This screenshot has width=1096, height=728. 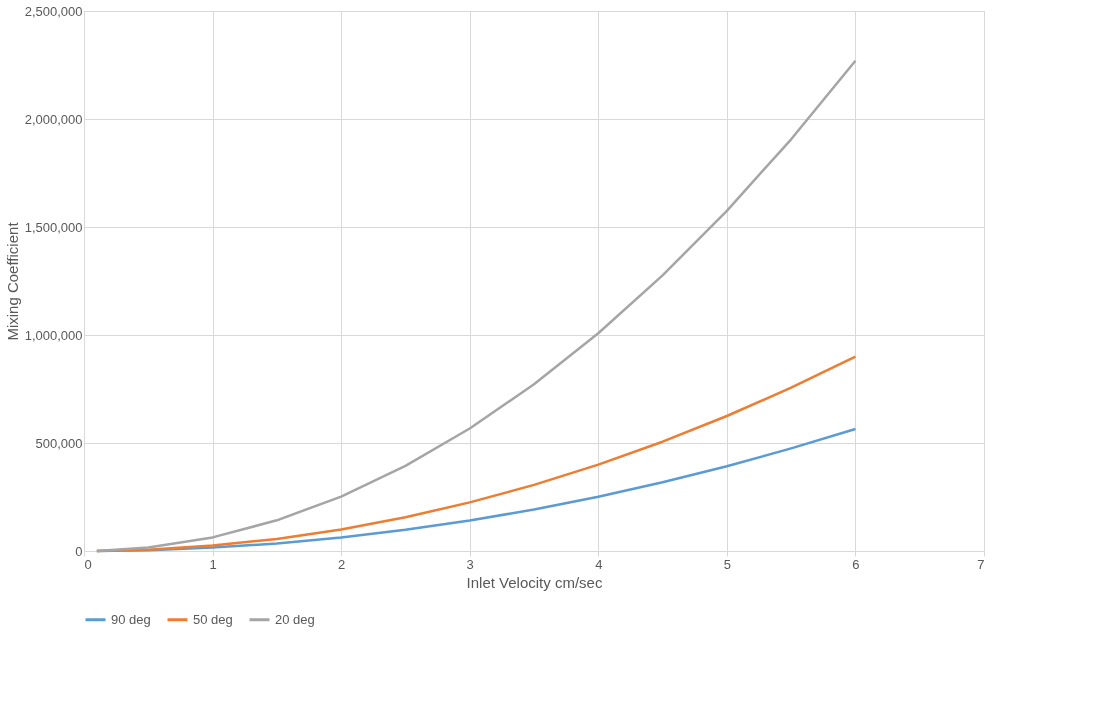 What do you see at coordinates (470, 564) in the screenshot?
I see `x-tick-label: 3` at bounding box center [470, 564].